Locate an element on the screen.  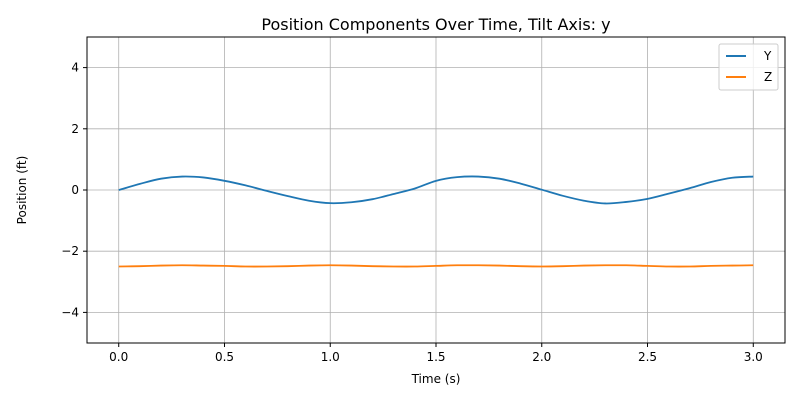
y-tick-label: −2 is located at coordinates (70, 251).